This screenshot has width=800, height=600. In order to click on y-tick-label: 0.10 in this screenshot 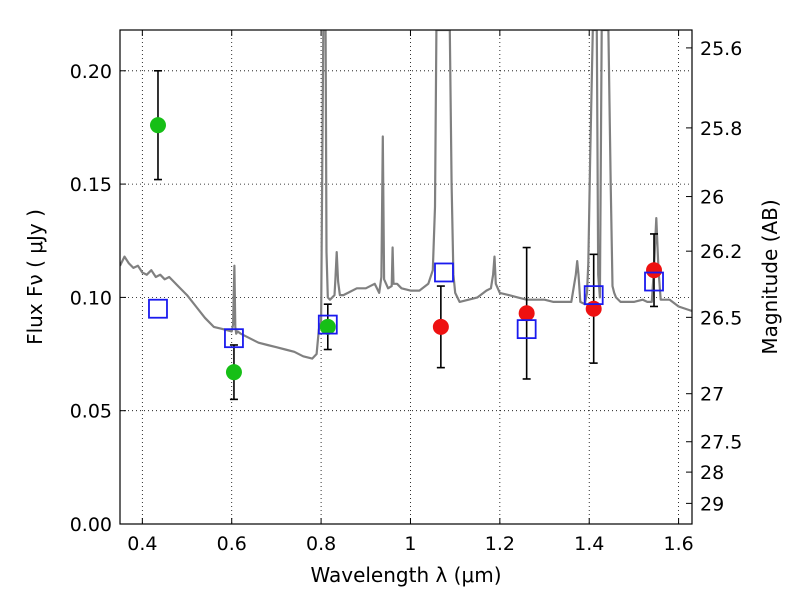, I will do `click(91, 298)`.